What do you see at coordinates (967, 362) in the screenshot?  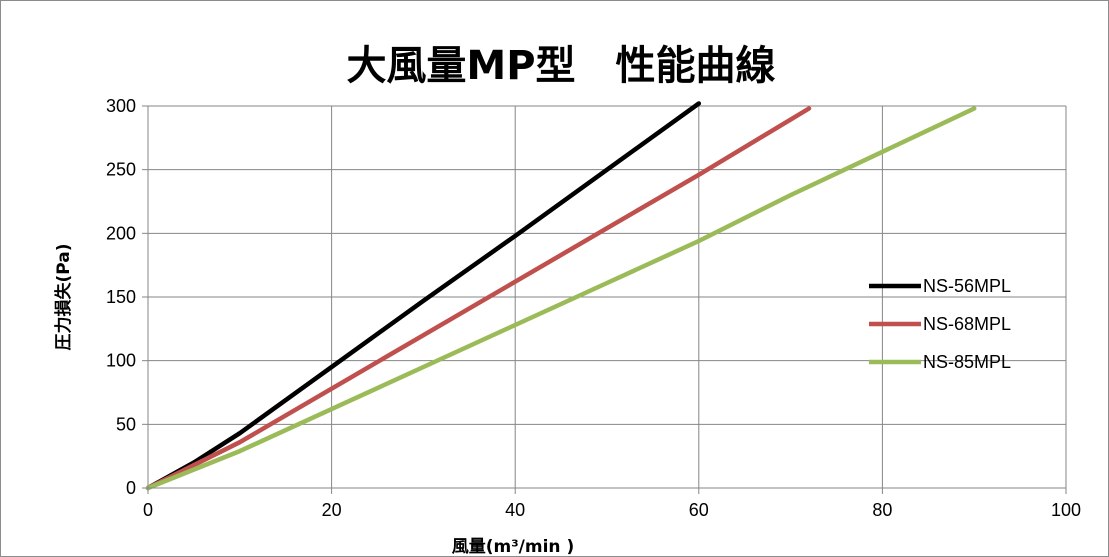 I see `legend-label-ns-85mpl: NS-85MPL` at bounding box center [967, 362].